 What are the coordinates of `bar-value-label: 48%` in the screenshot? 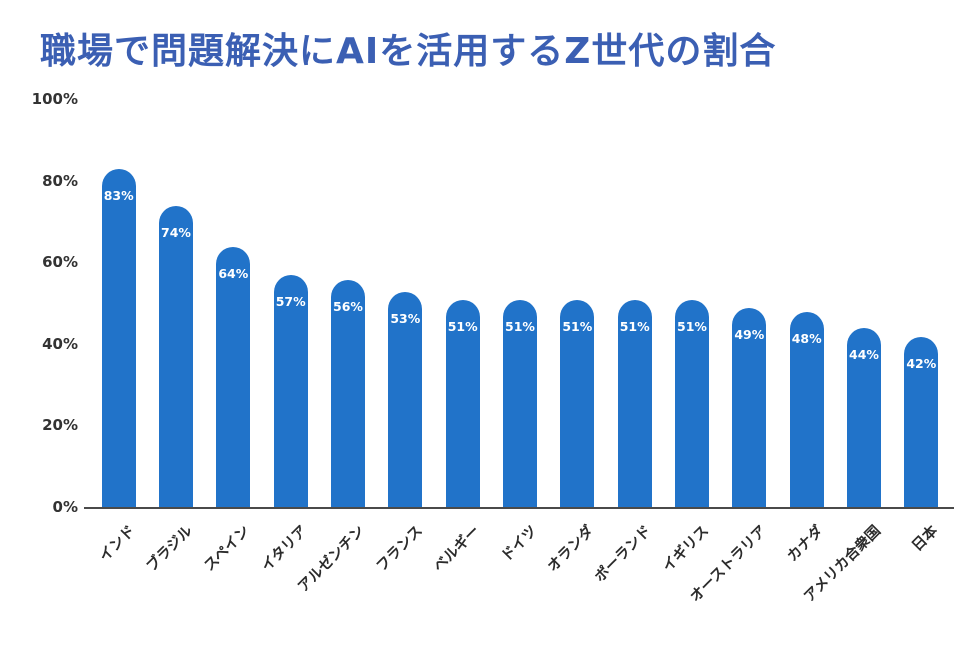 It's located at (806, 339).